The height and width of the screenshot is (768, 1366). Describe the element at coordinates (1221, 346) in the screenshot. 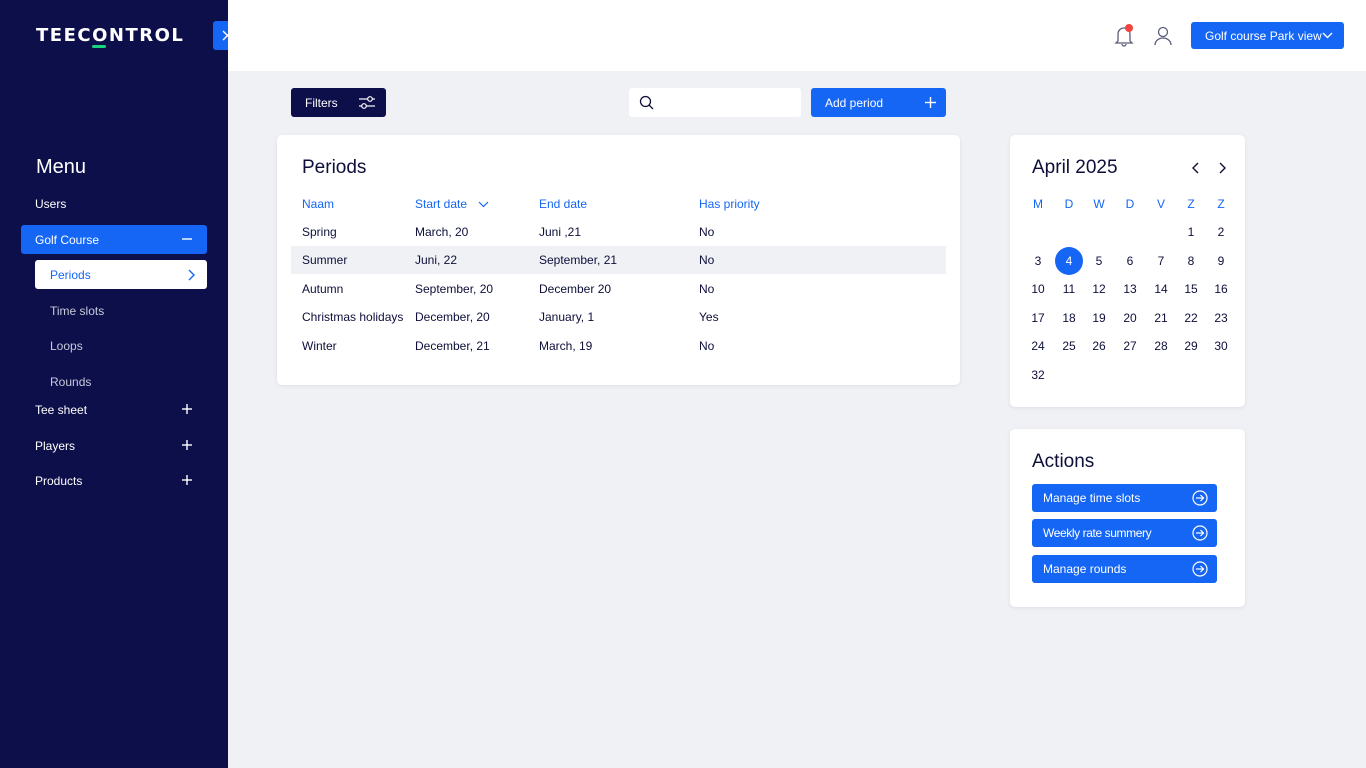

I see `calendar-day: 30` at that location.